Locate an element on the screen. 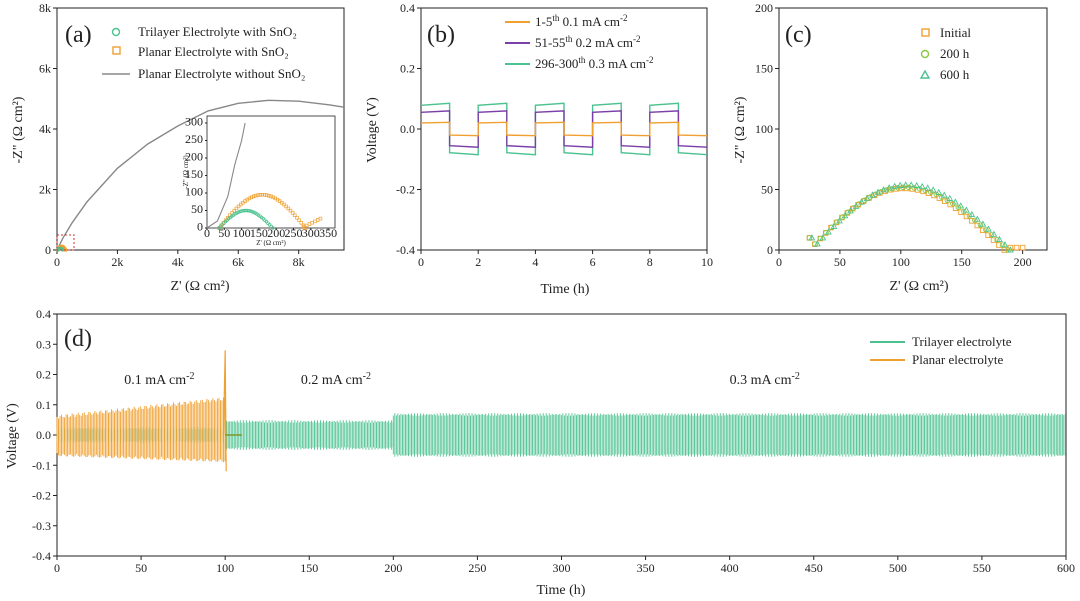 Image resolution: width=1080 pixels, height=601 pixels. y-tick-label: -0.3 is located at coordinates (41, 526).